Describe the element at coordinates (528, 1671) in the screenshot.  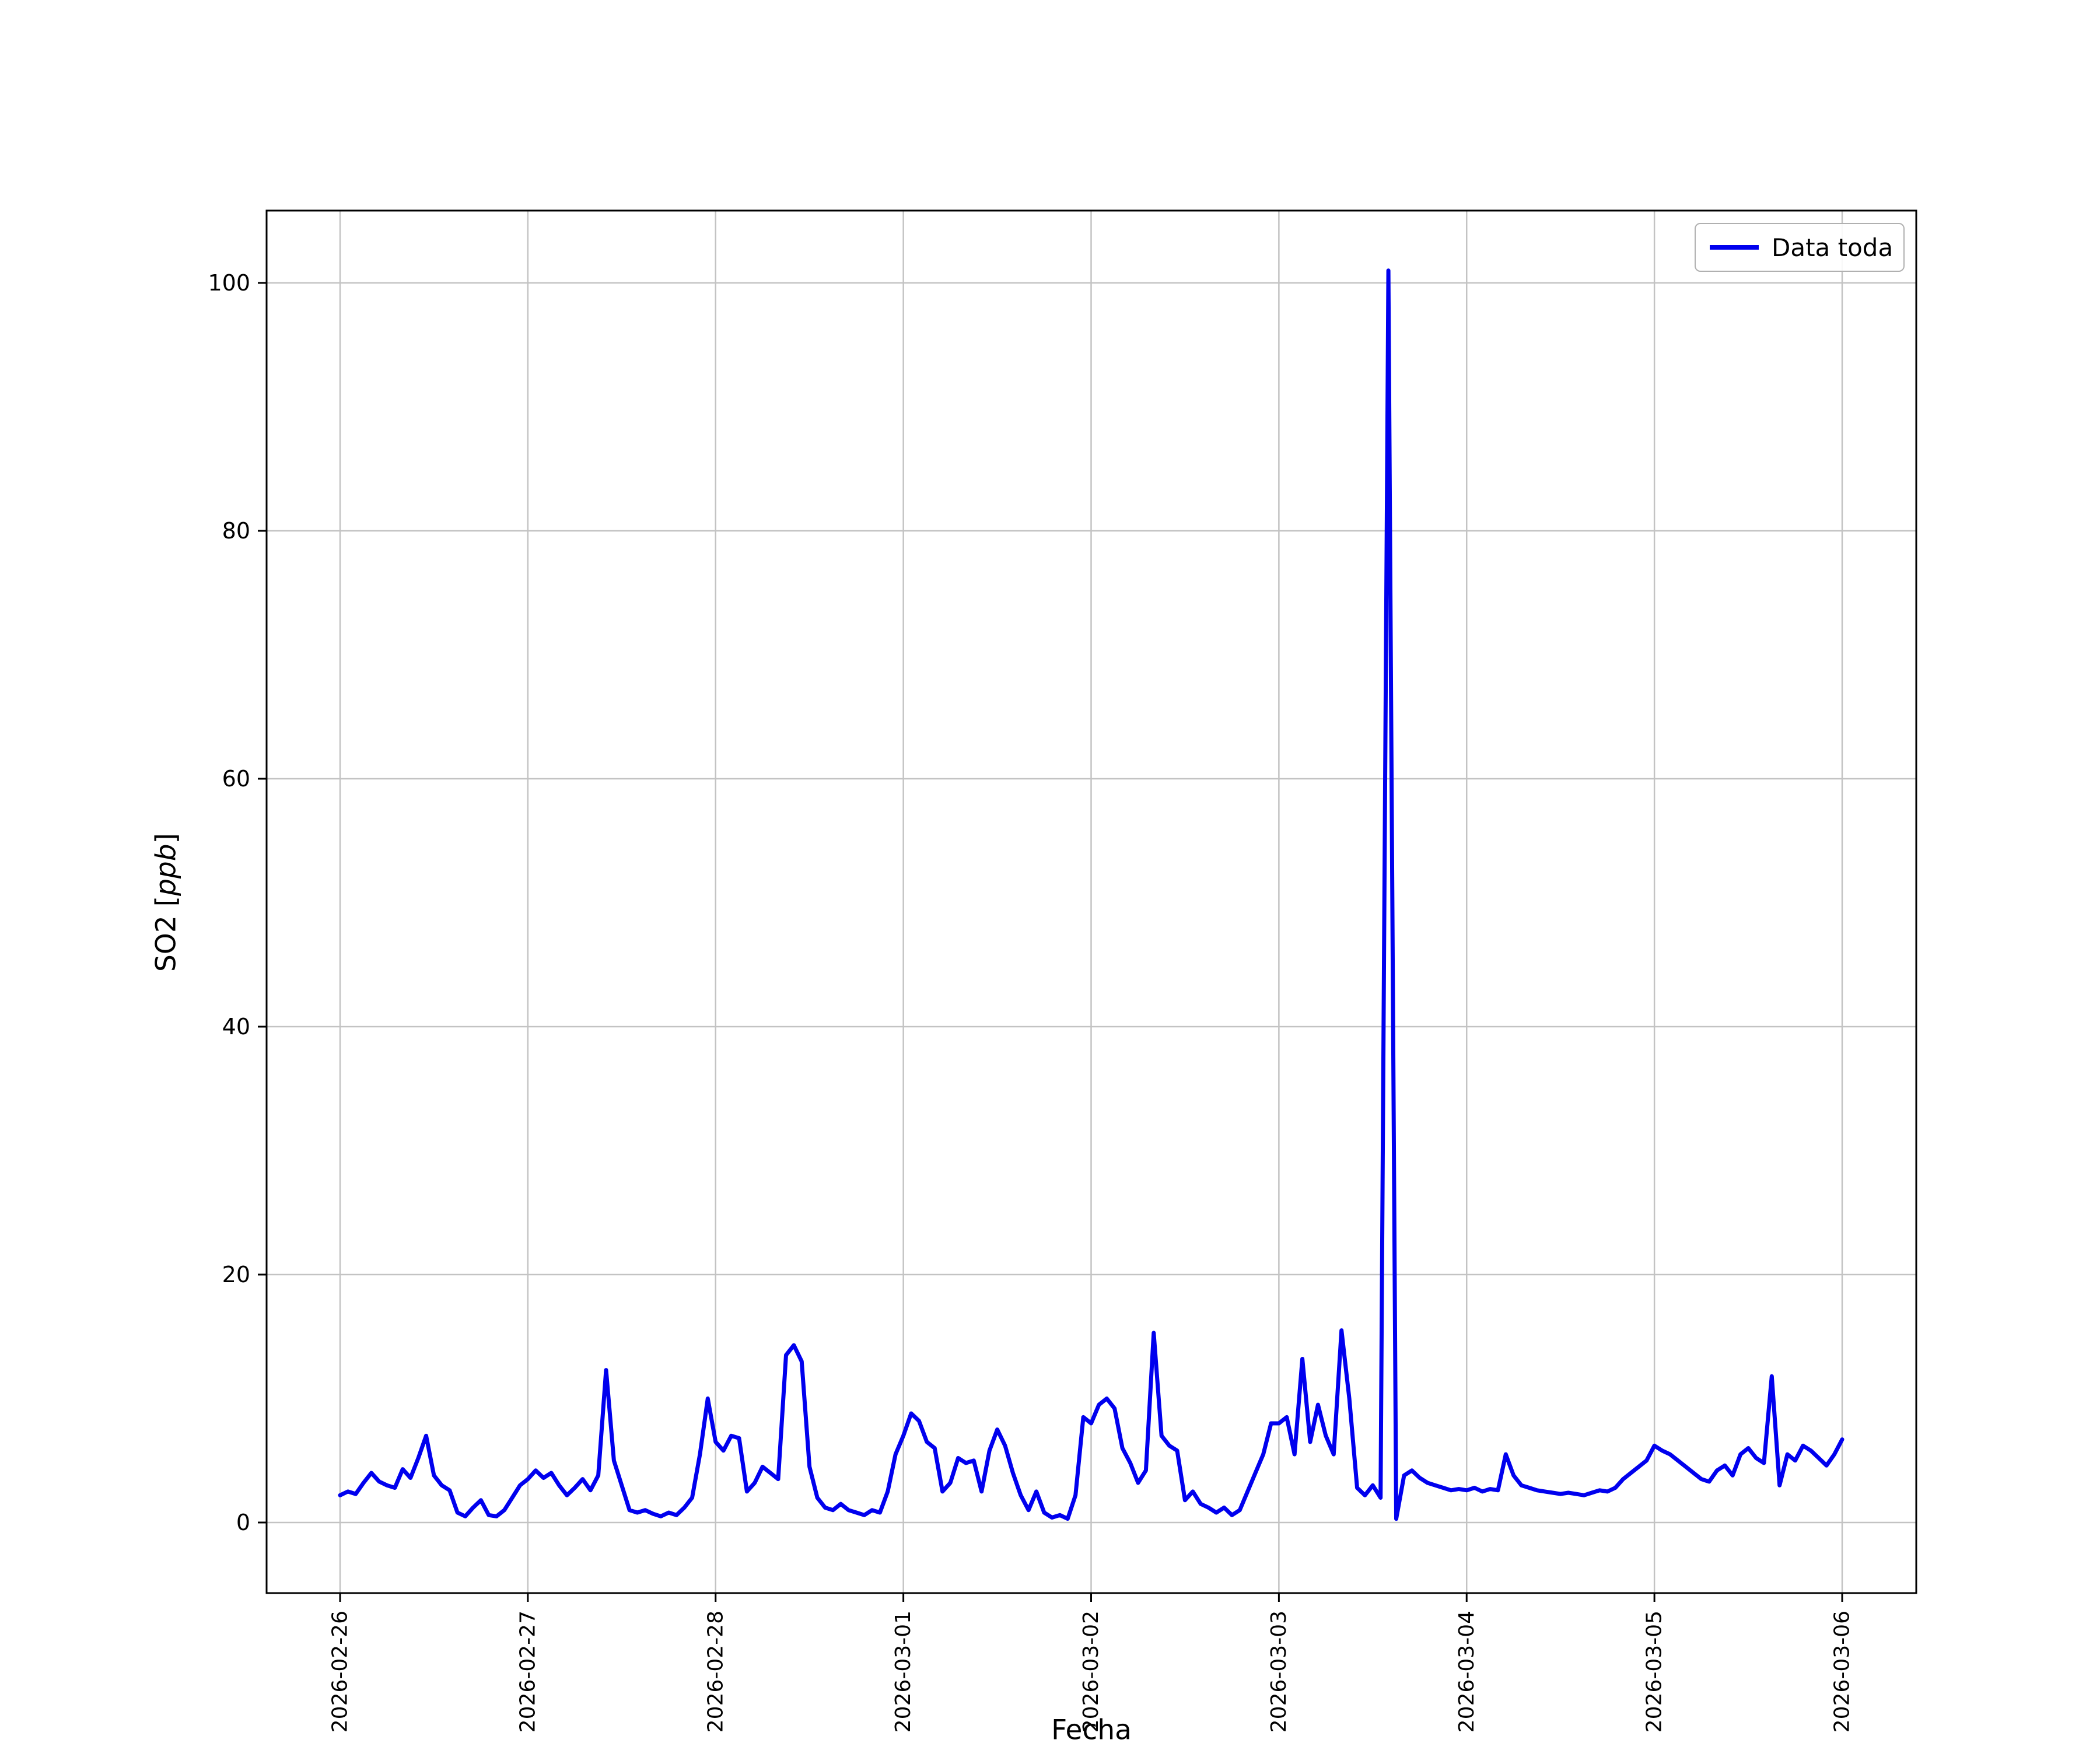
I see `x-tick-label: 2026-02-27` at that location.